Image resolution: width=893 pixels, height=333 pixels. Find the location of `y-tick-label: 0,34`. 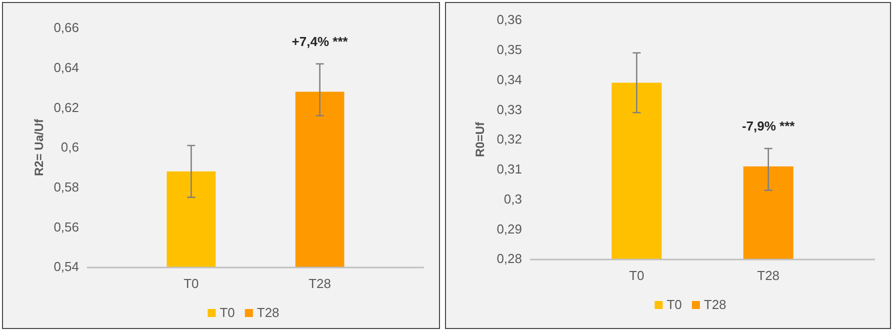

y-tick-label: 0,34 is located at coordinates (509, 79).